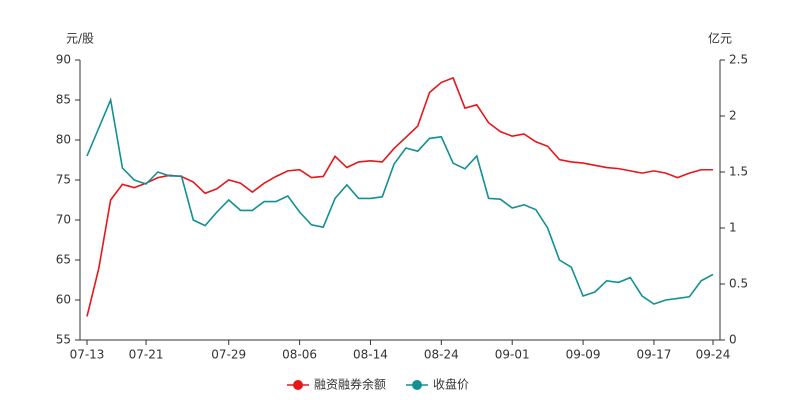 The height and width of the screenshot is (400, 800). I want to click on x-tick-label: 08-06, so click(299, 355).